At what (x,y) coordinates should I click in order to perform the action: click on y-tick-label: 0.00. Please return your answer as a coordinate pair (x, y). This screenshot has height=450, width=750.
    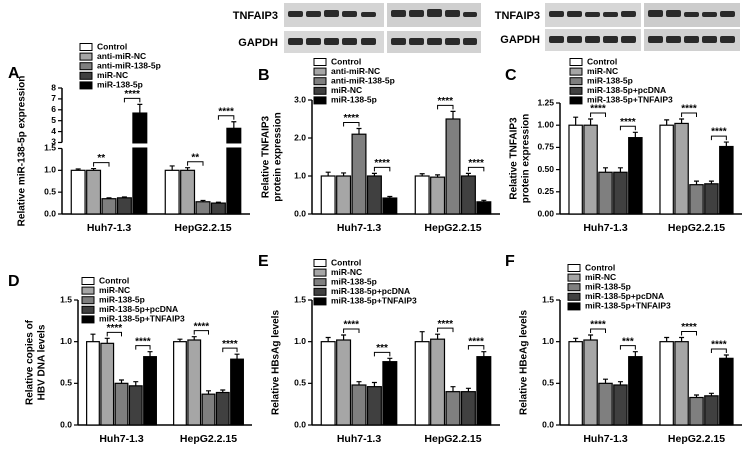
    Looking at the image, I should click on (545, 213).